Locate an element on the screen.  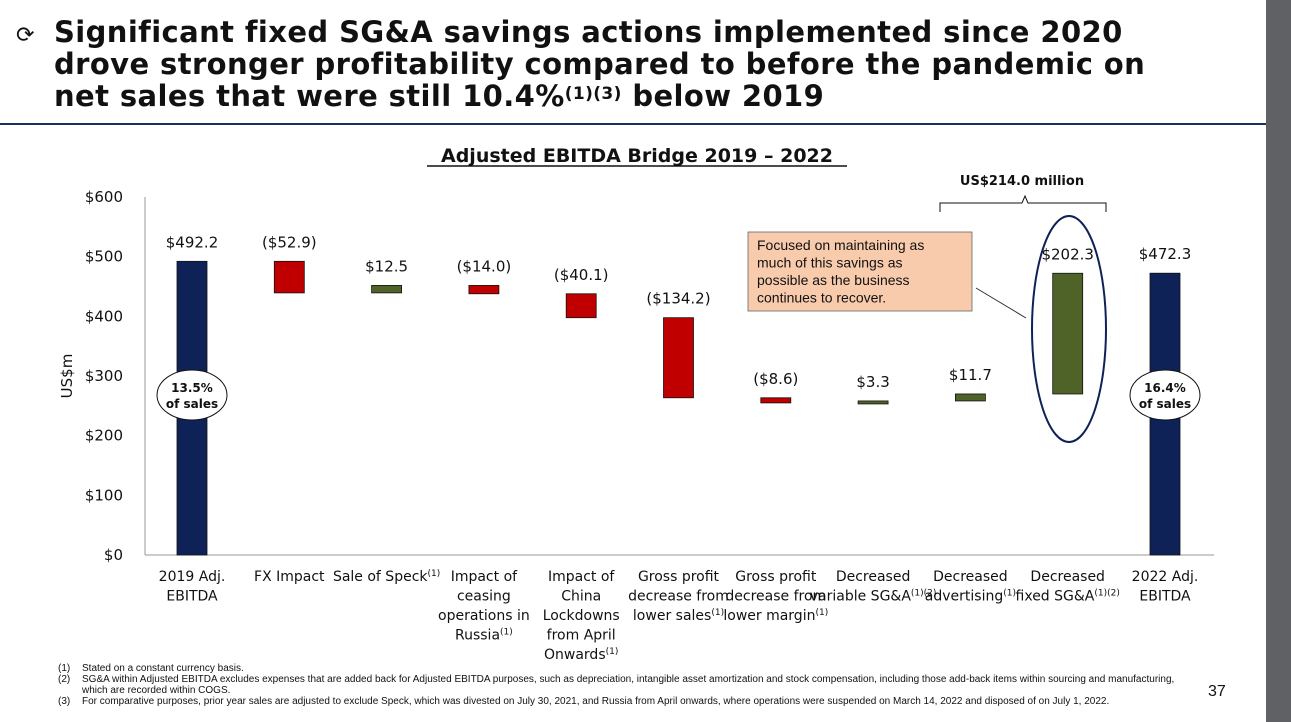
category-label-text: operations in is located at coordinates (484, 616).